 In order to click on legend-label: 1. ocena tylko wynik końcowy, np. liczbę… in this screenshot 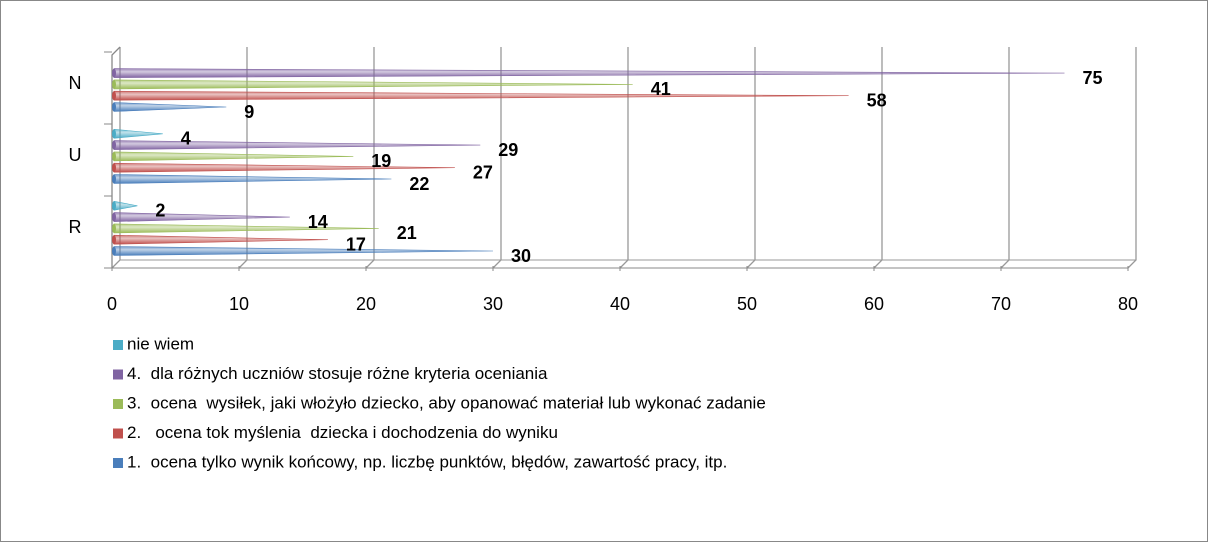, I will do `click(427, 461)`.